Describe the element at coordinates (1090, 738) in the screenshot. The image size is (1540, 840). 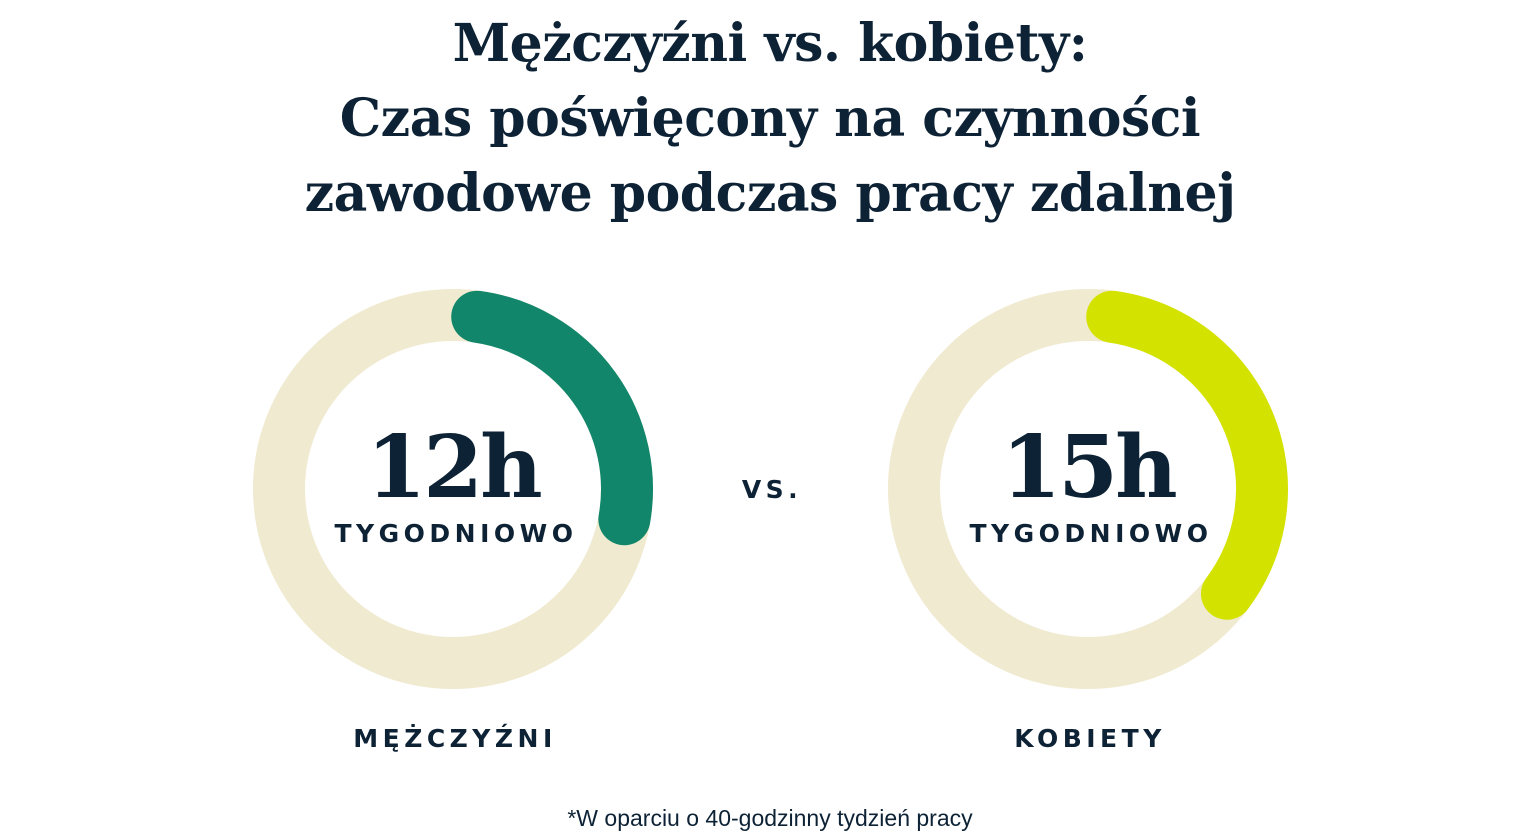
I see `series-label-women: KOBIETY` at that location.